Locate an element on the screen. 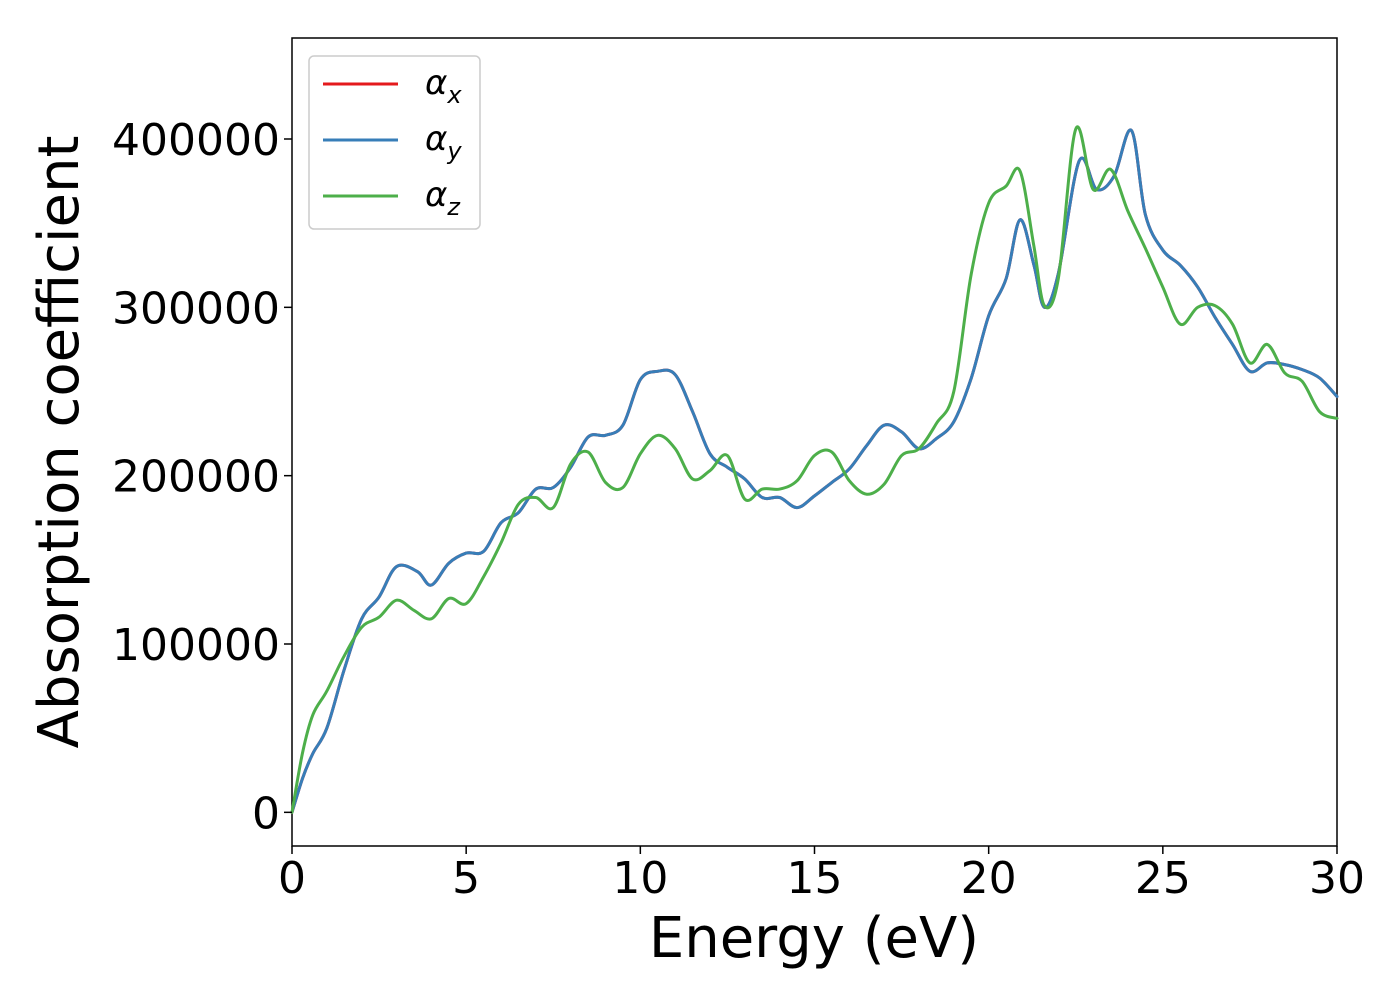  y-tick-label: 300000 is located at coordinates (196, 308).